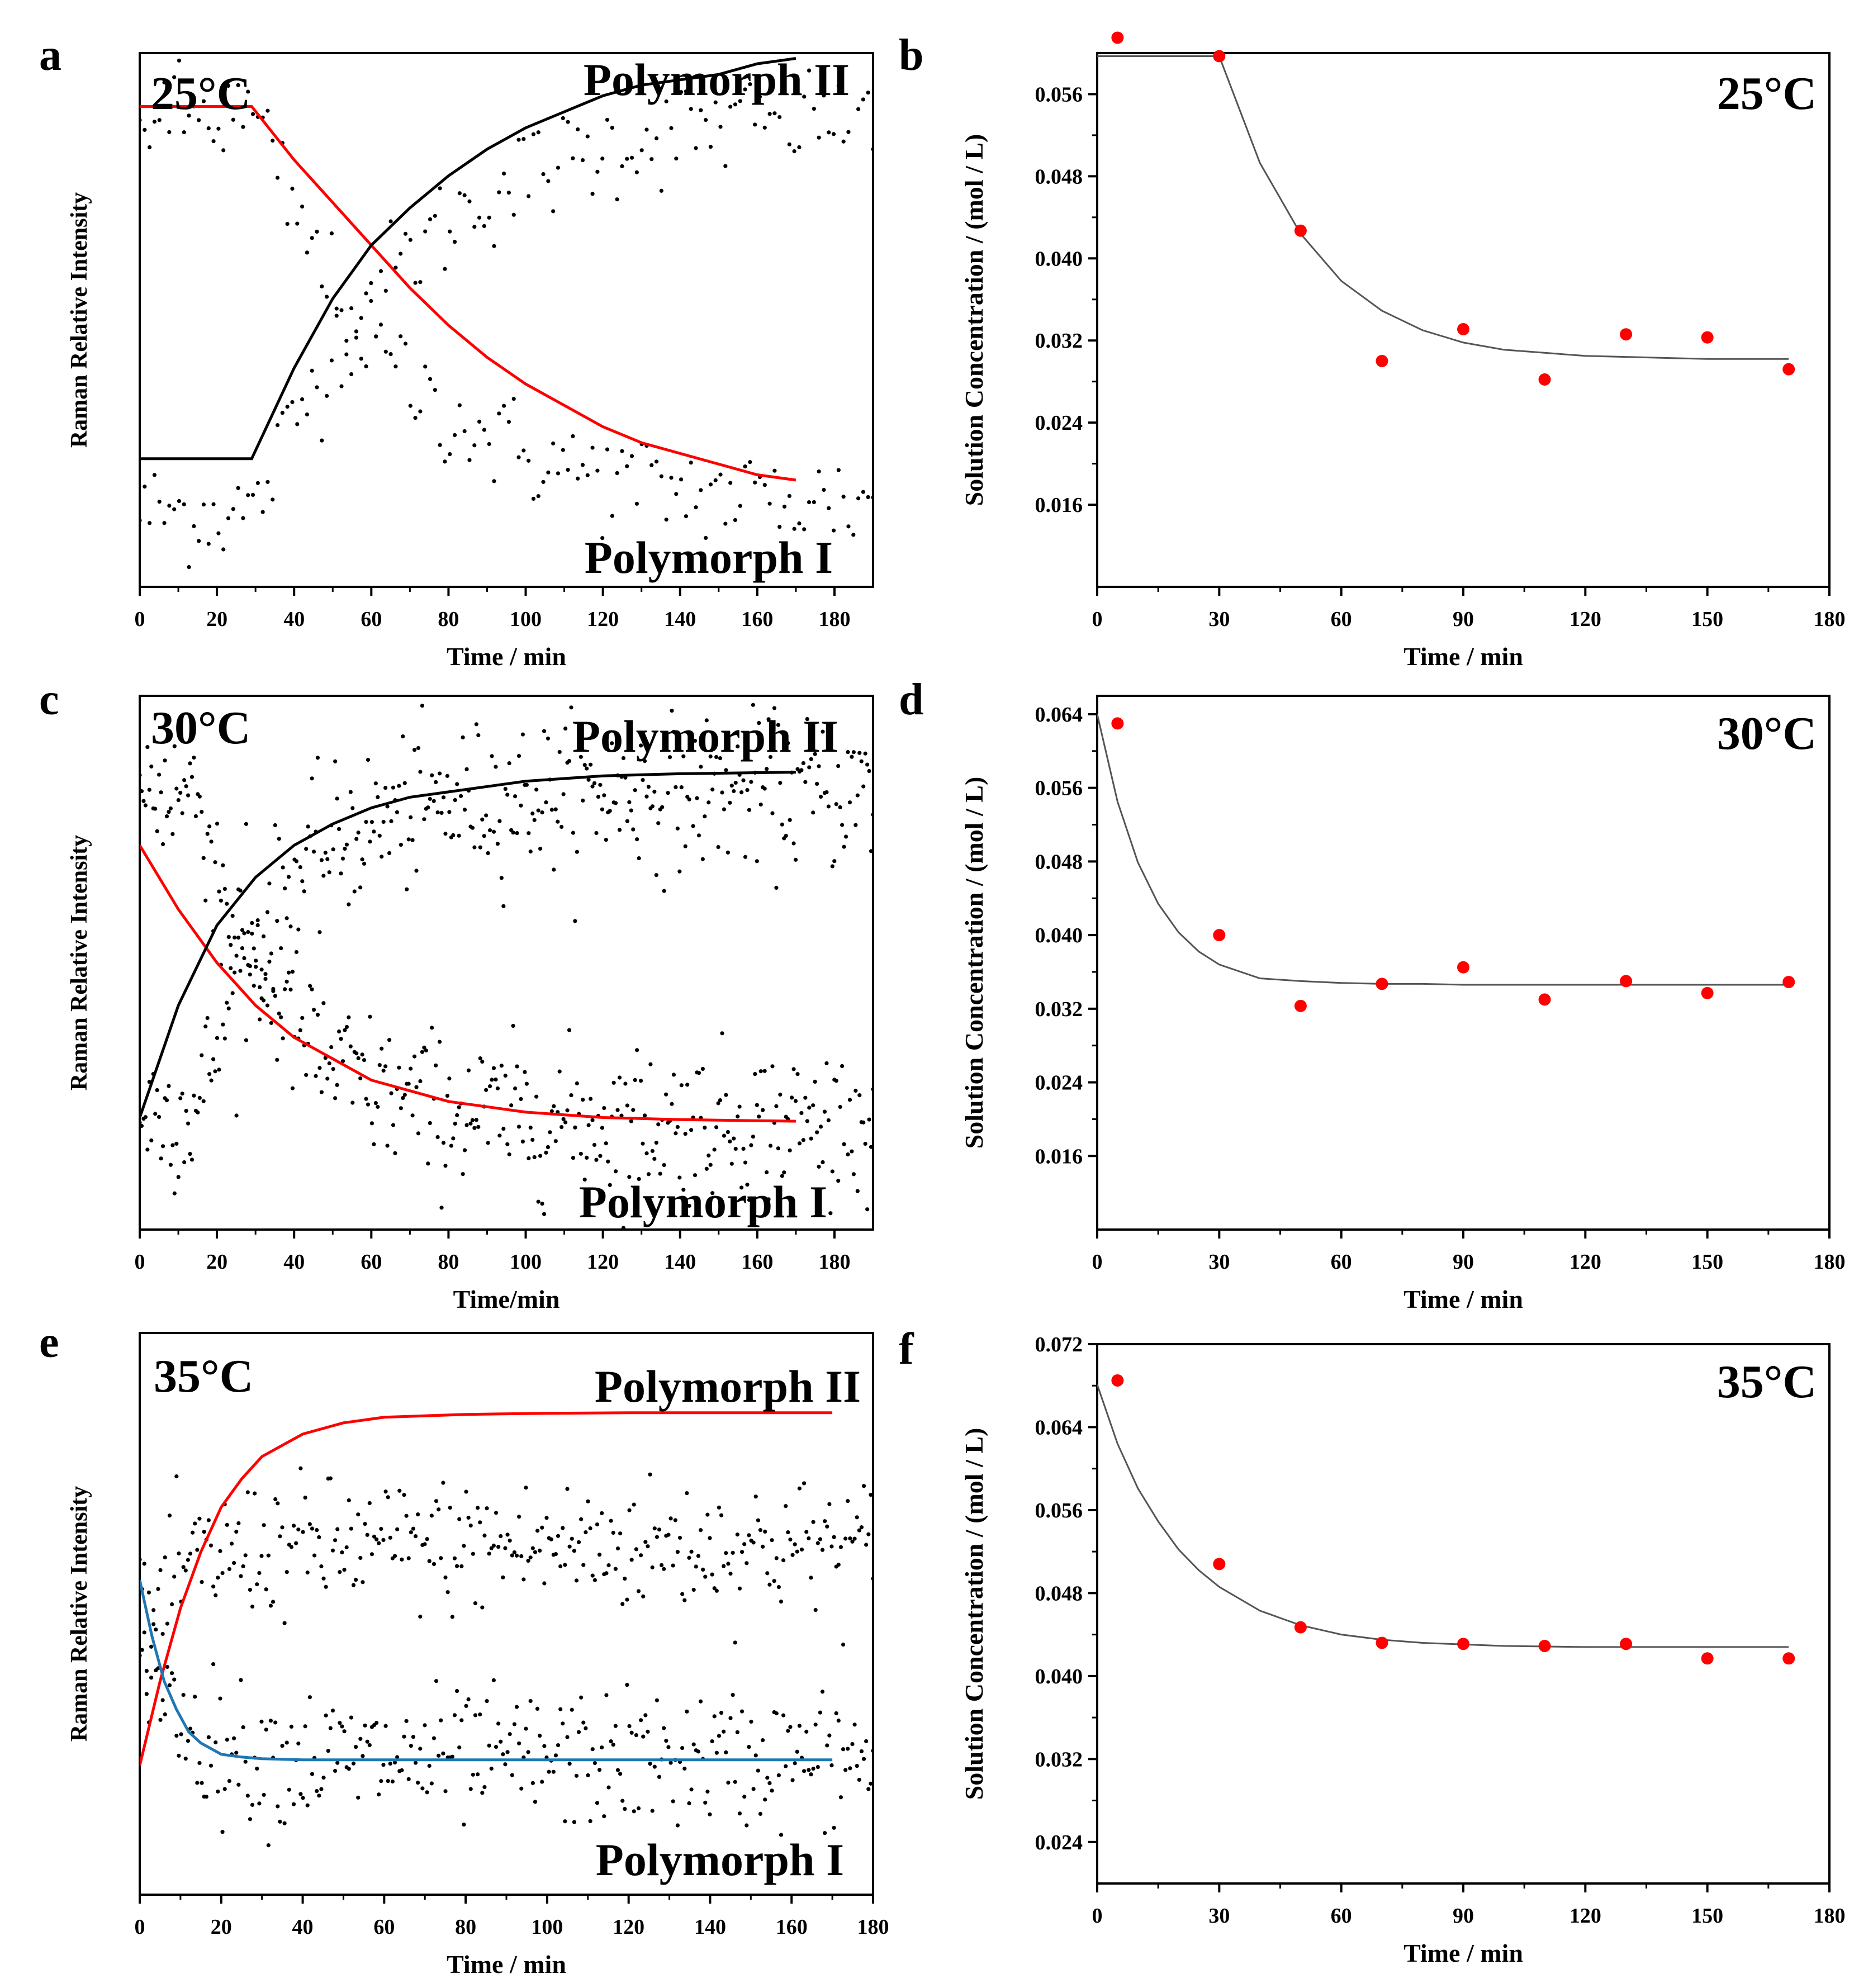 The height and width of the screenshot is (1988, 1873). I want to click on concentration-point, so click(1788, 1658).